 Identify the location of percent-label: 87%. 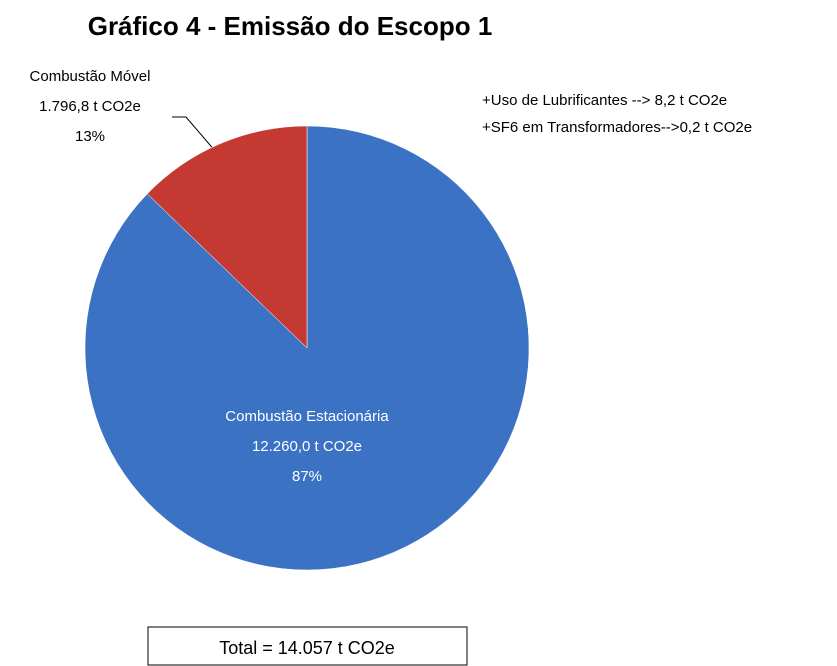
(307, 476).